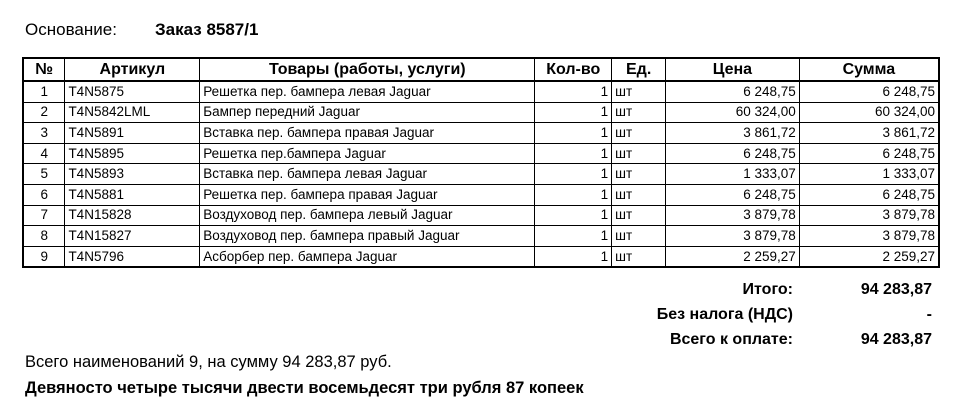 Image resolution: width=960 pixels, height=411 pixels. I want to click on basis-label: Основание:, so click(71, 29).